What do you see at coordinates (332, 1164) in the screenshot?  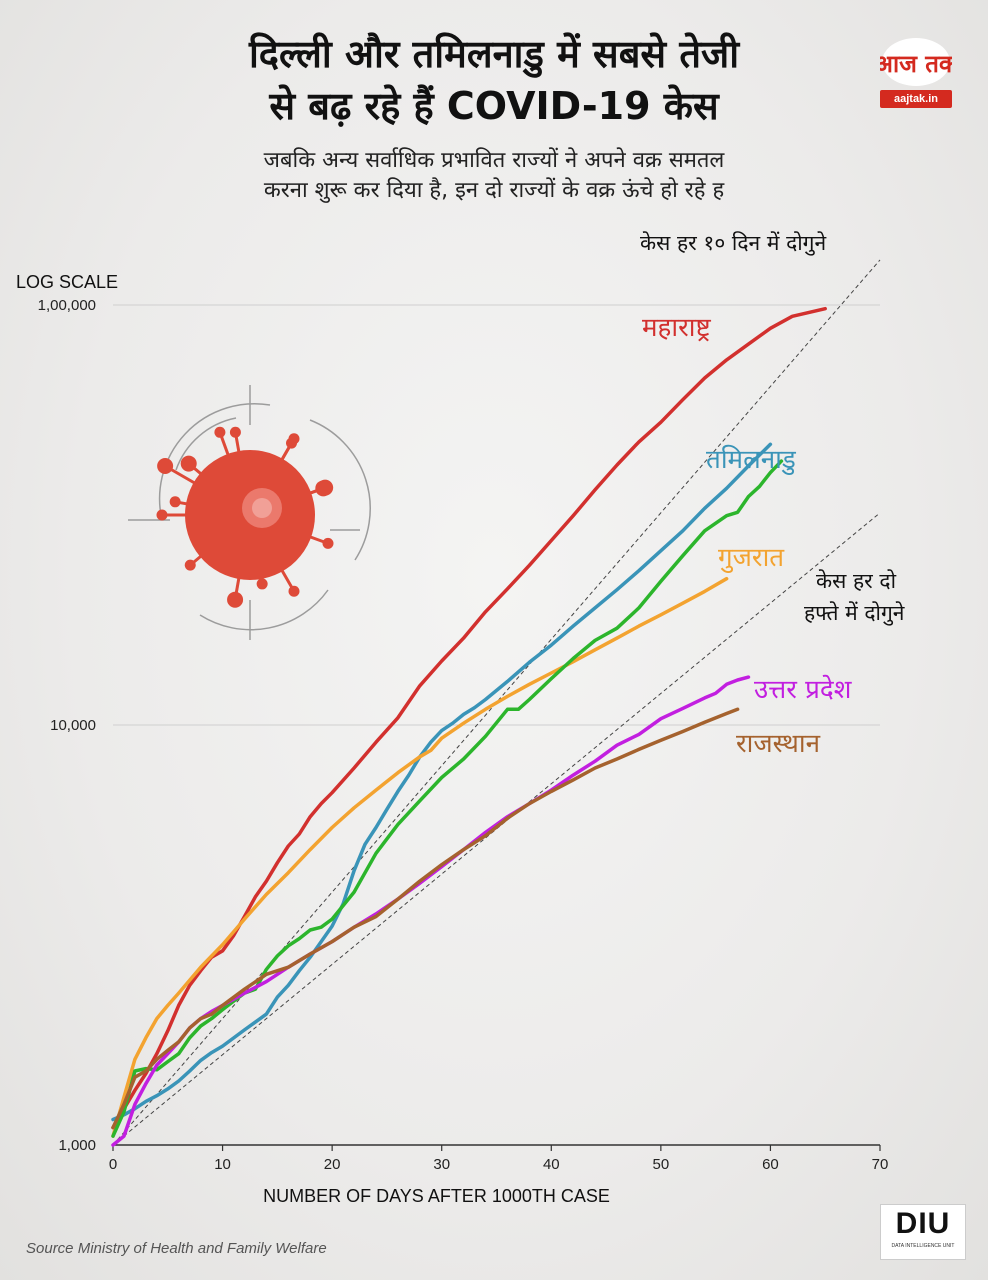 I see `x-tick-label: 20` at bounding box center [332, 1164].